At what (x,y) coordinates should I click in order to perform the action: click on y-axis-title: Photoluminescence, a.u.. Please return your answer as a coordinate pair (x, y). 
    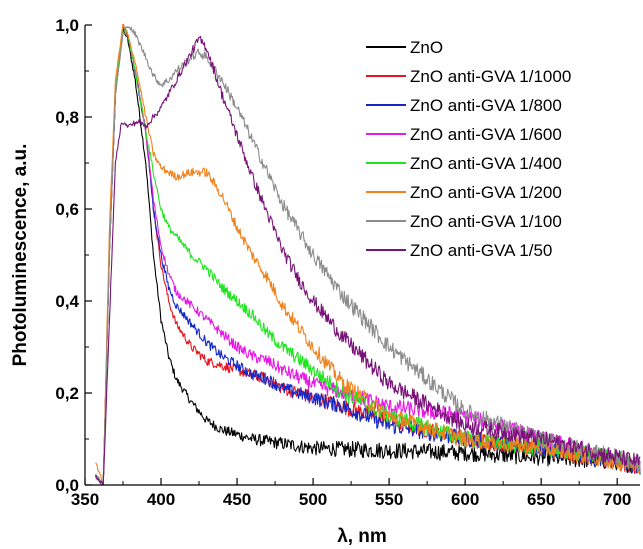
    Looking at the image, I should click on (20, 255).